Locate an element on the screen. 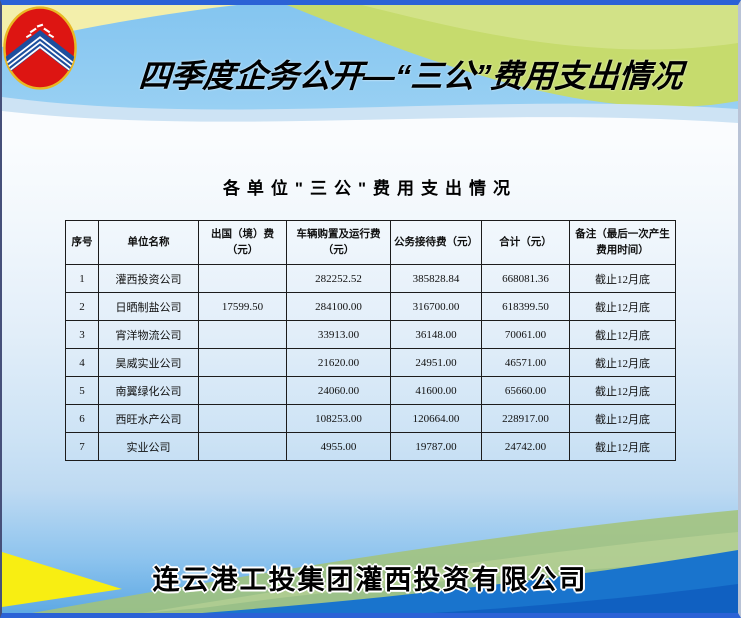 This screenshot has width=741, height=618. cell-unit: 西旺水产公司 is located at coordinates (148, 418).